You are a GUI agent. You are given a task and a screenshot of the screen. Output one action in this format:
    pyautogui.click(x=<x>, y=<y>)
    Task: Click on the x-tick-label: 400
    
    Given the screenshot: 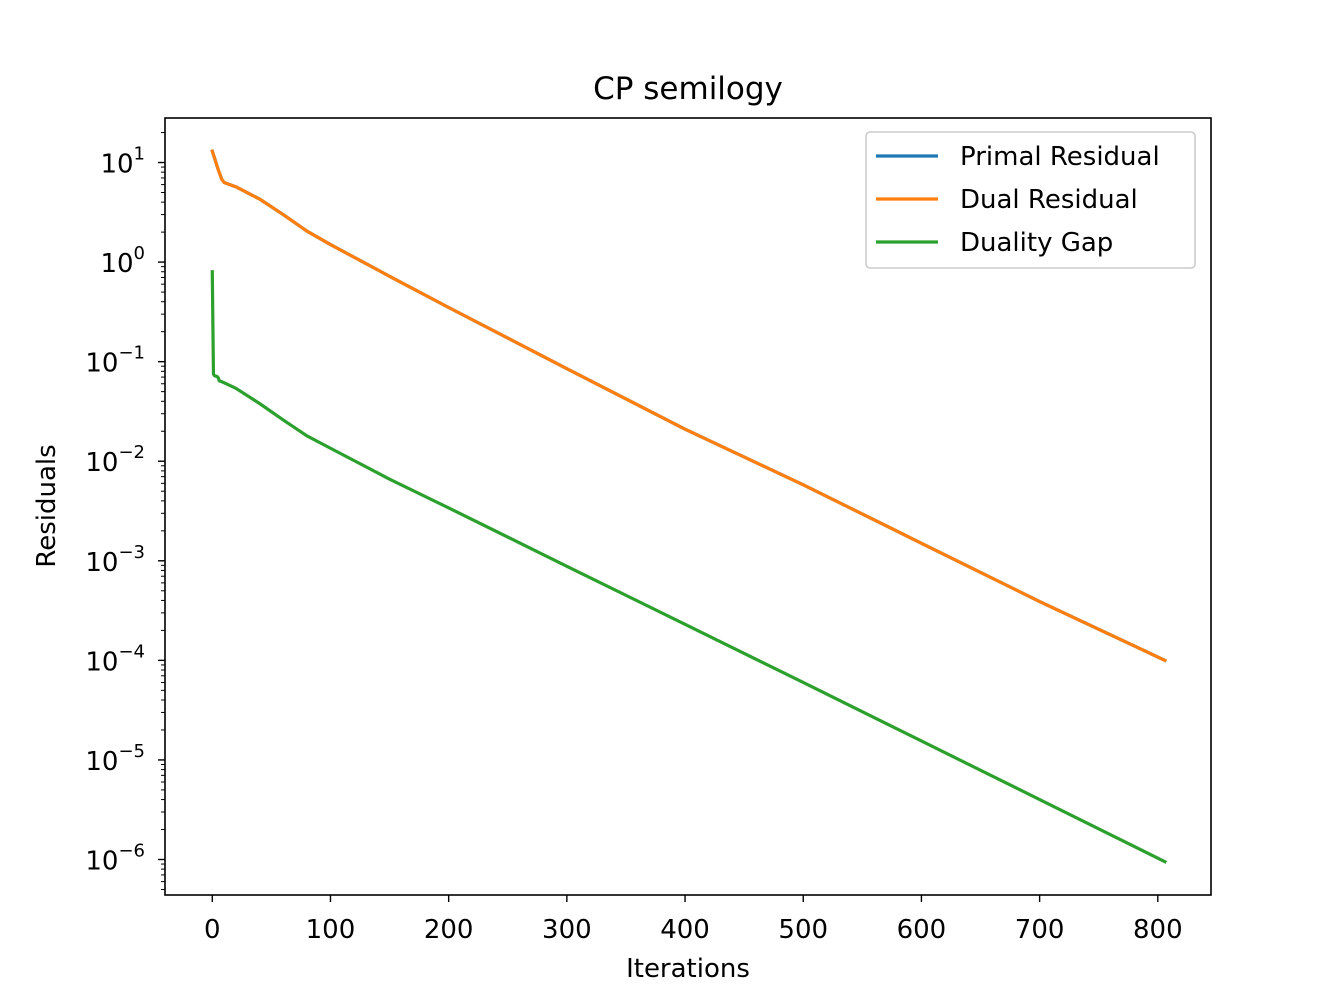 What is the action you would take?
    pyautogui.click(x=685, y=930)
    